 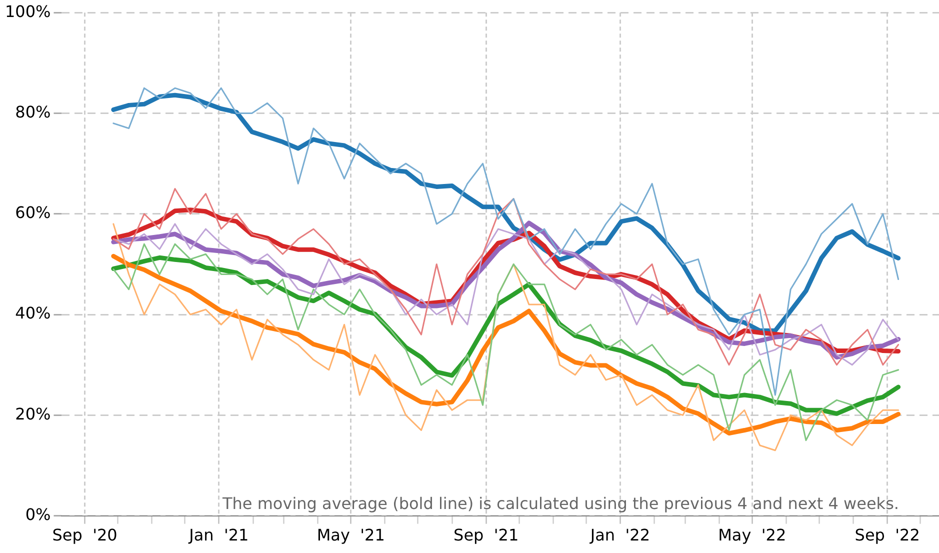 What do you see at coordinates (33, 212) in the screenshot?
I see `y-tick-label: 60%` at bounding box center [33, 212].